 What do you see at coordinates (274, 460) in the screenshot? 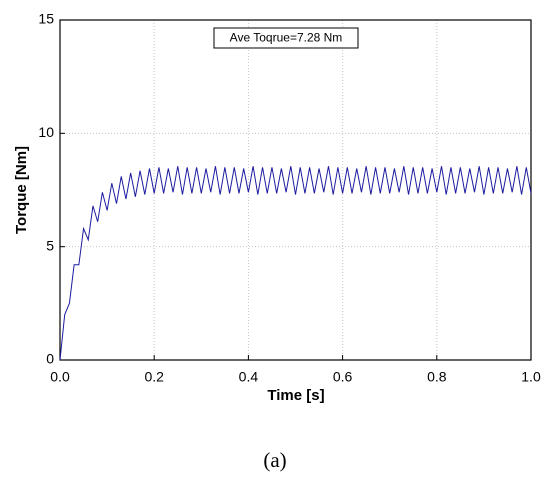
I see `caption: (a)` at bounding box center [274, 460].